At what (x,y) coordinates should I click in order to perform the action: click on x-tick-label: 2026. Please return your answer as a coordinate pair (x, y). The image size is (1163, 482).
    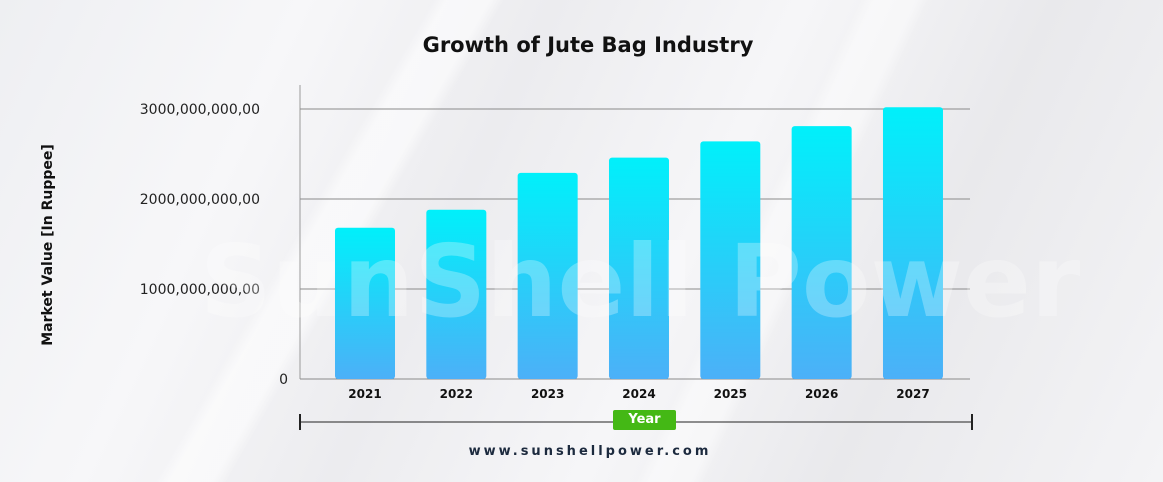
    Looking at the image, I should click on (821, 394).